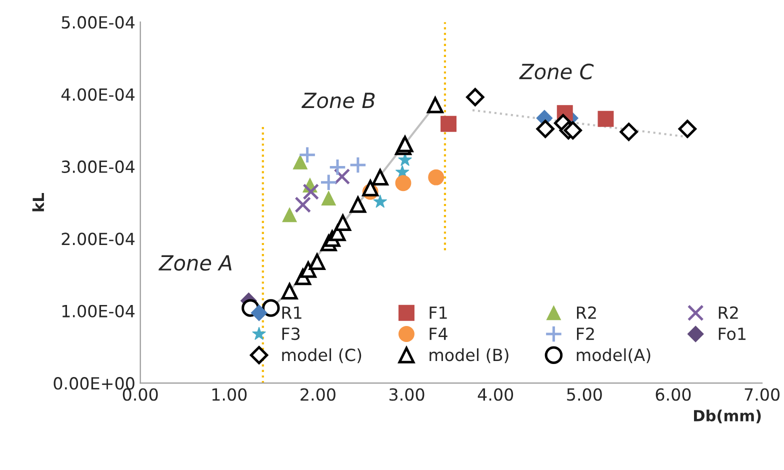  Describe the element at coordinates (195, 263) in the screenshot. I see `annotation: Zone A` at that location.